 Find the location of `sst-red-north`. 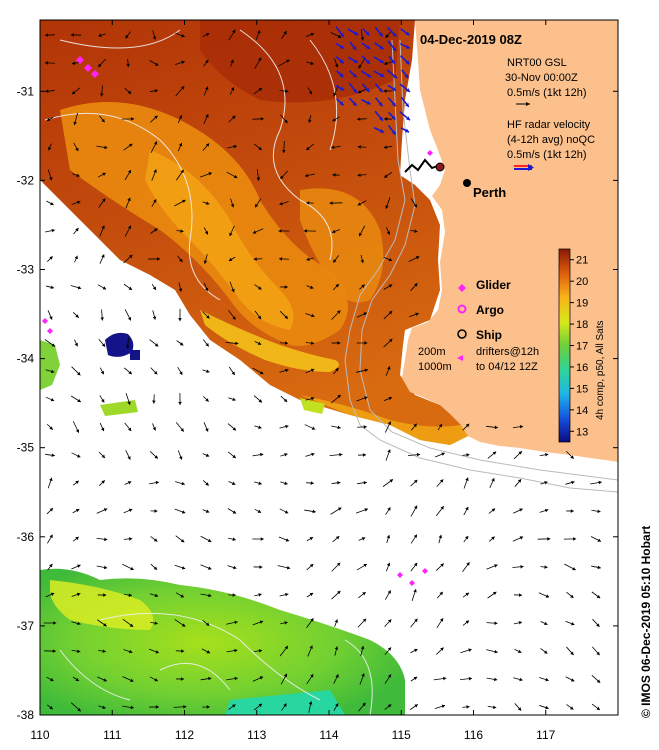

sst-red-north is located at coordinates (300, 61).